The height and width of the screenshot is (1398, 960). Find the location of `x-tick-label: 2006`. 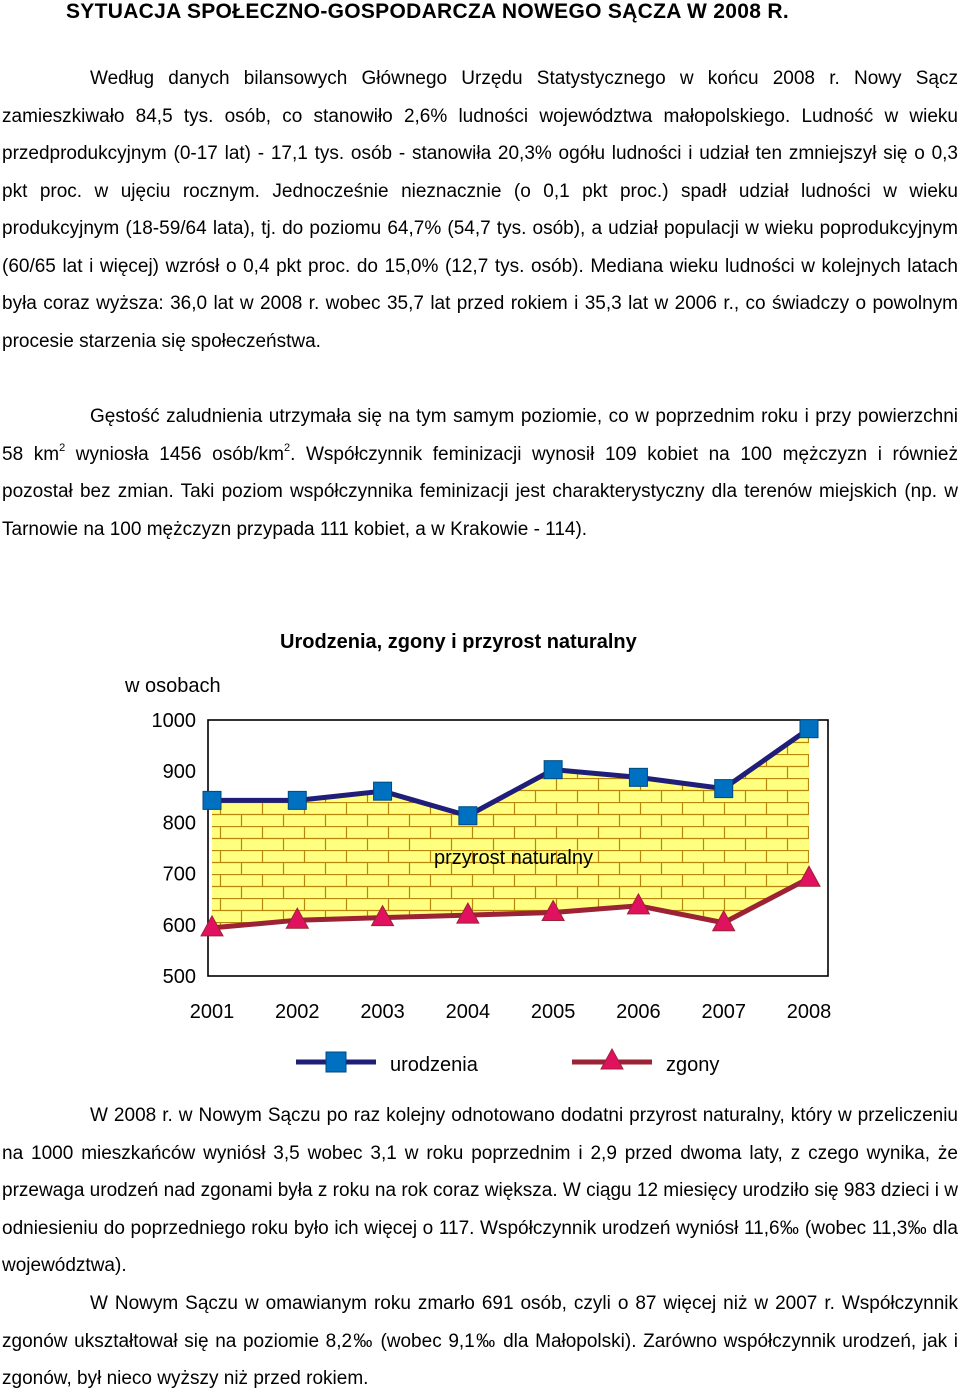

x-tick-label: 2006 is located at coordinates (638, 1012).